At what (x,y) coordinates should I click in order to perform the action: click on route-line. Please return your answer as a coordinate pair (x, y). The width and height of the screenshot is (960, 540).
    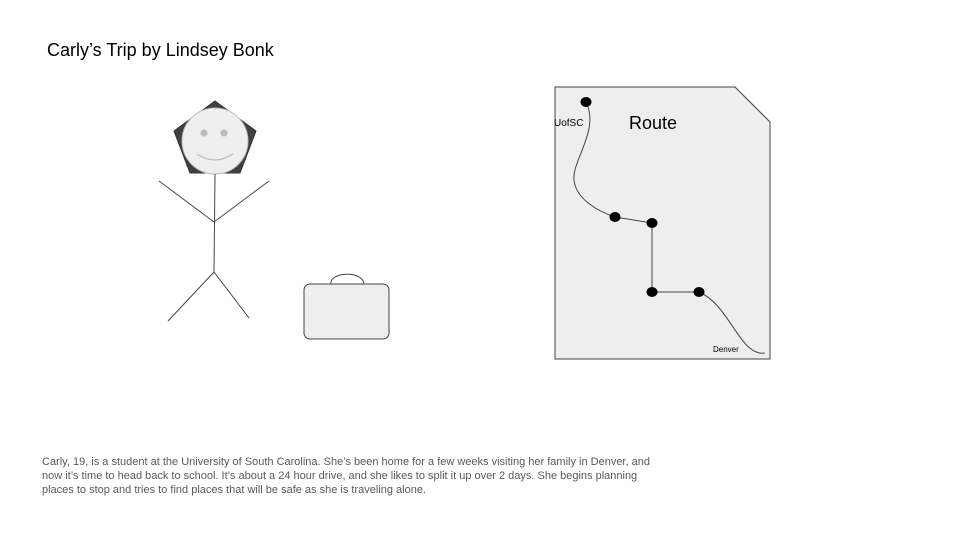
    Looking at the image, I should click on (669, 227).